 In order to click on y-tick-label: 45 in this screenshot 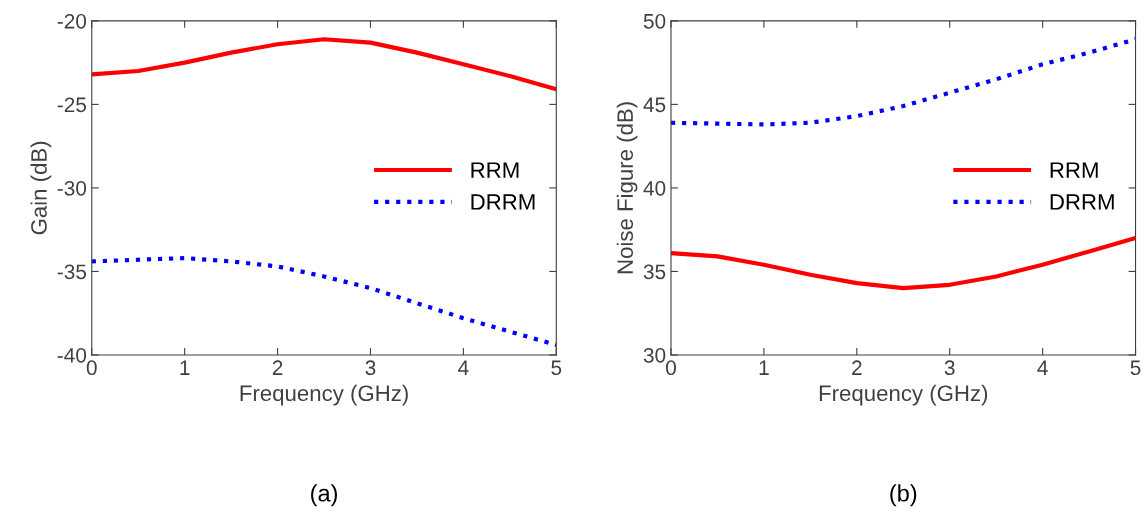, I will do `click(654, 105)`.